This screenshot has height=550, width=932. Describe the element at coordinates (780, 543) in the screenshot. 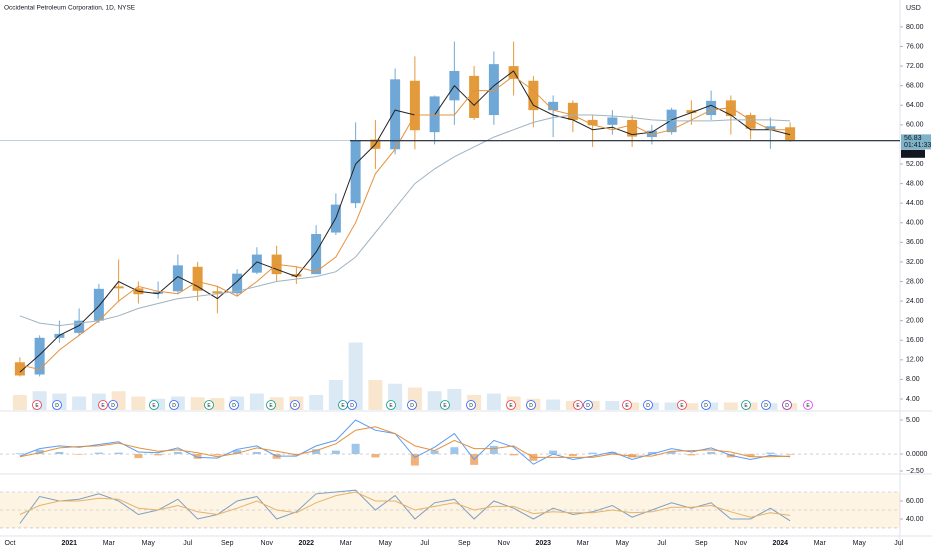

I see `x-tick-label: 2024` at that location.